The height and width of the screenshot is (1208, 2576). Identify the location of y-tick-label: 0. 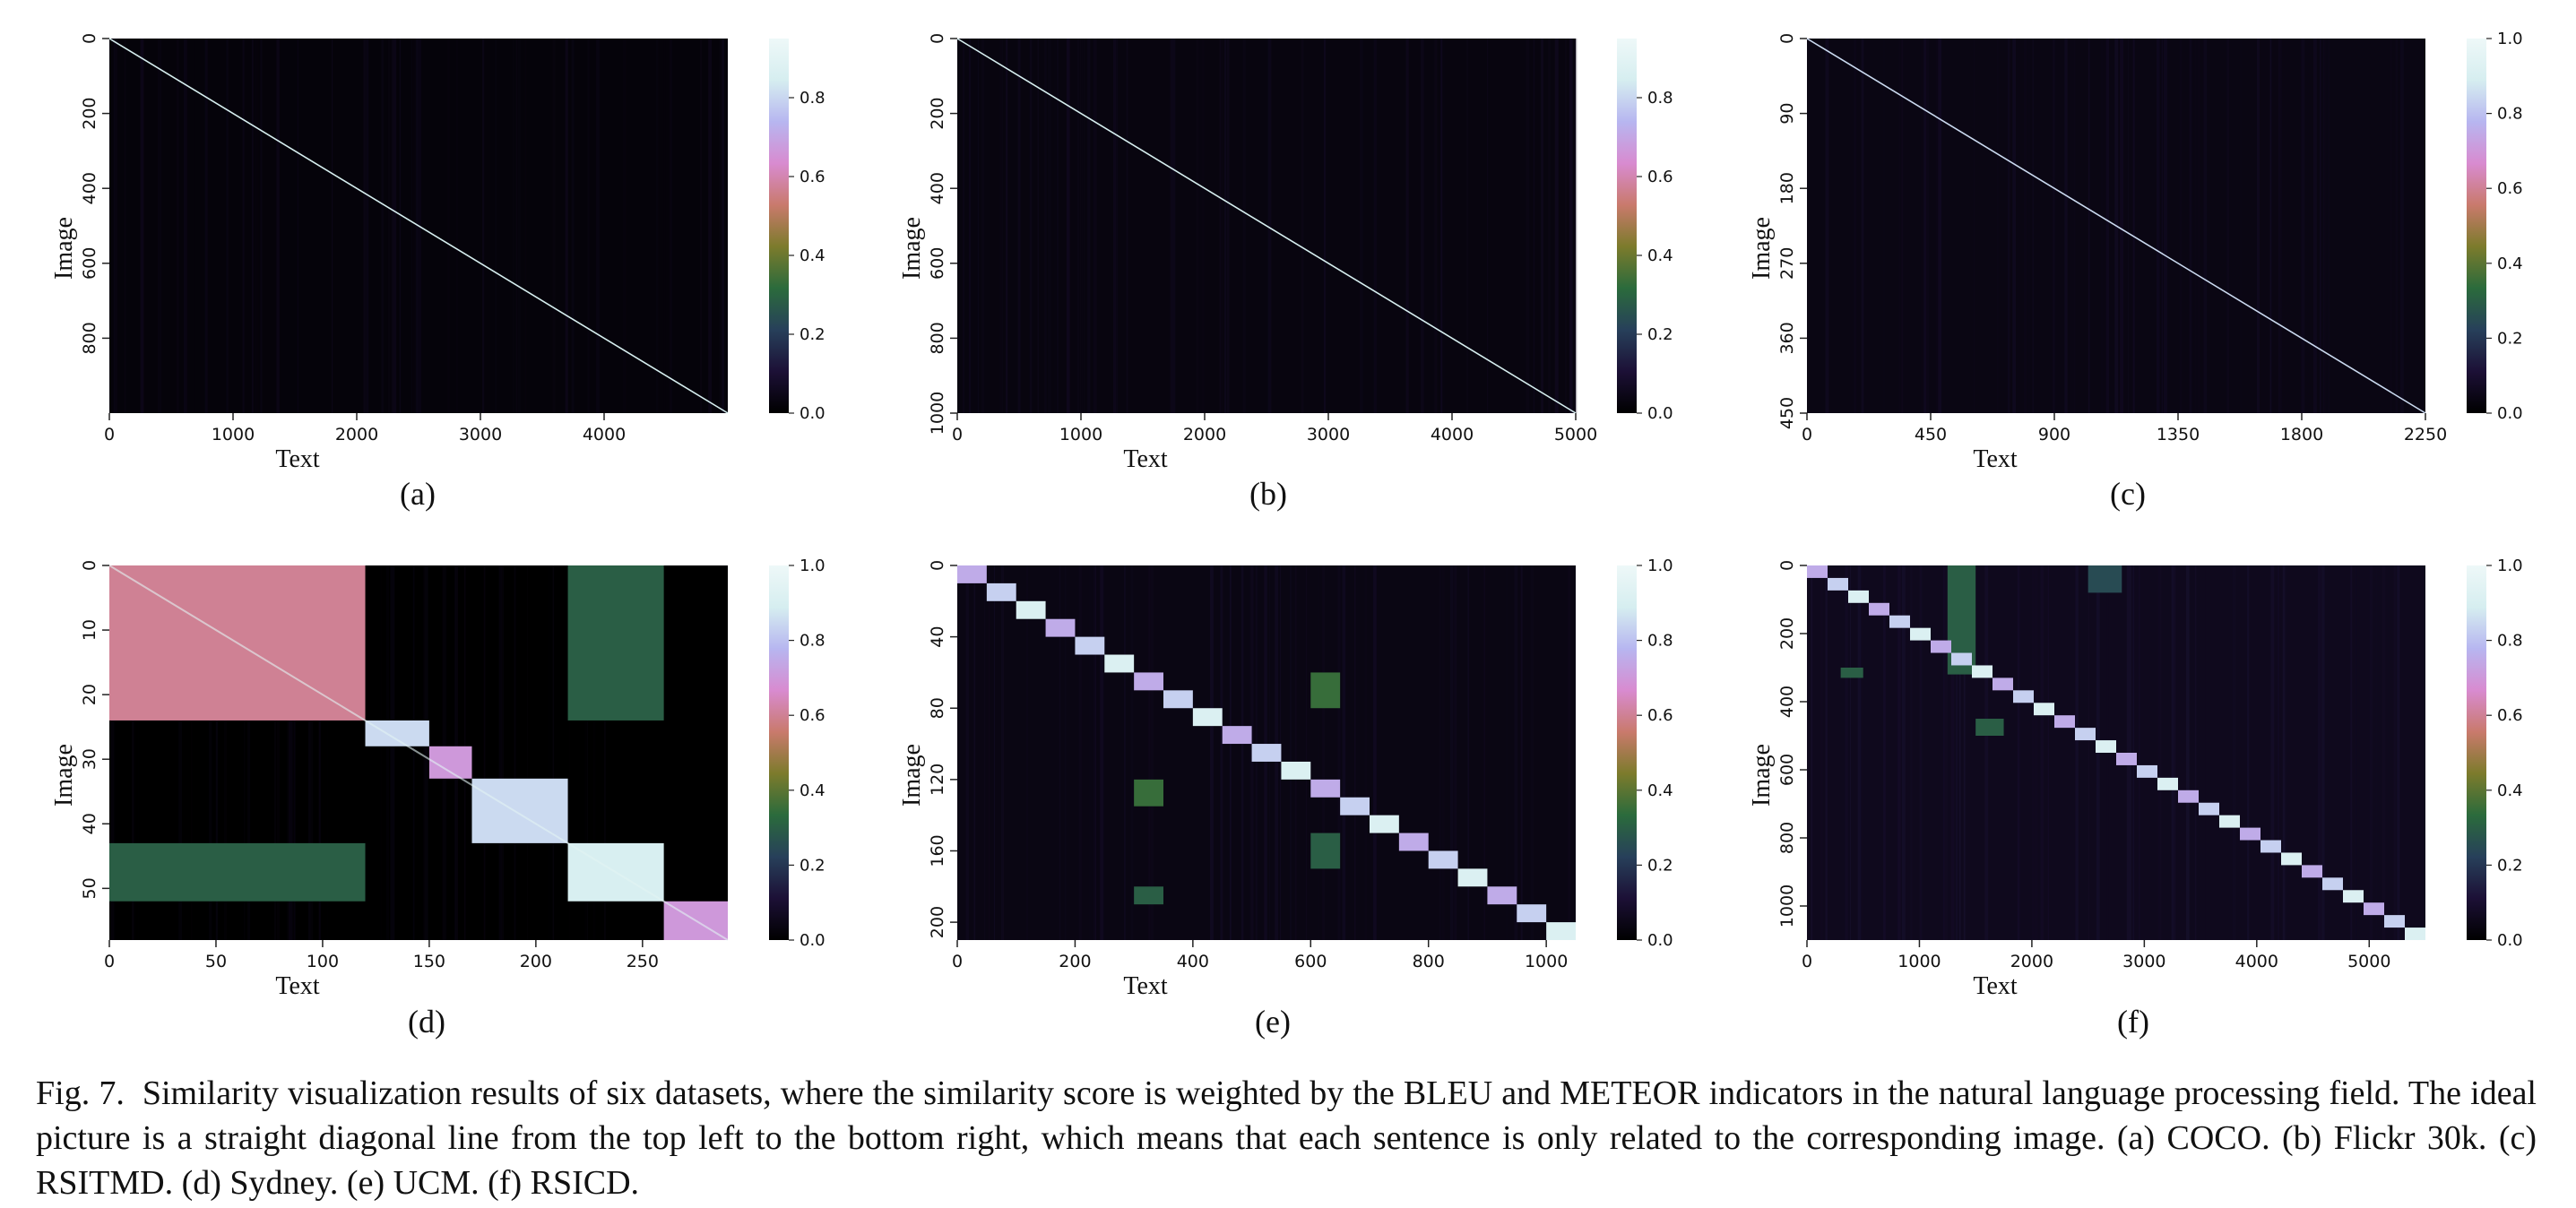
(937, 565).